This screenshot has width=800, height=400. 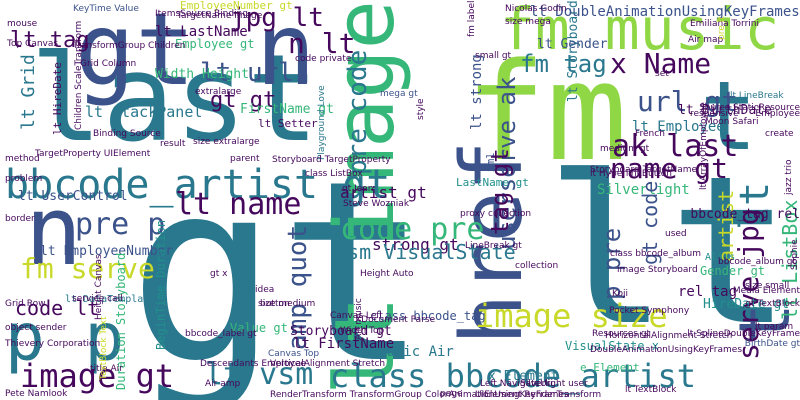 I want to click on cloud-word: class bbcode_album, so click(x=656, y=254).